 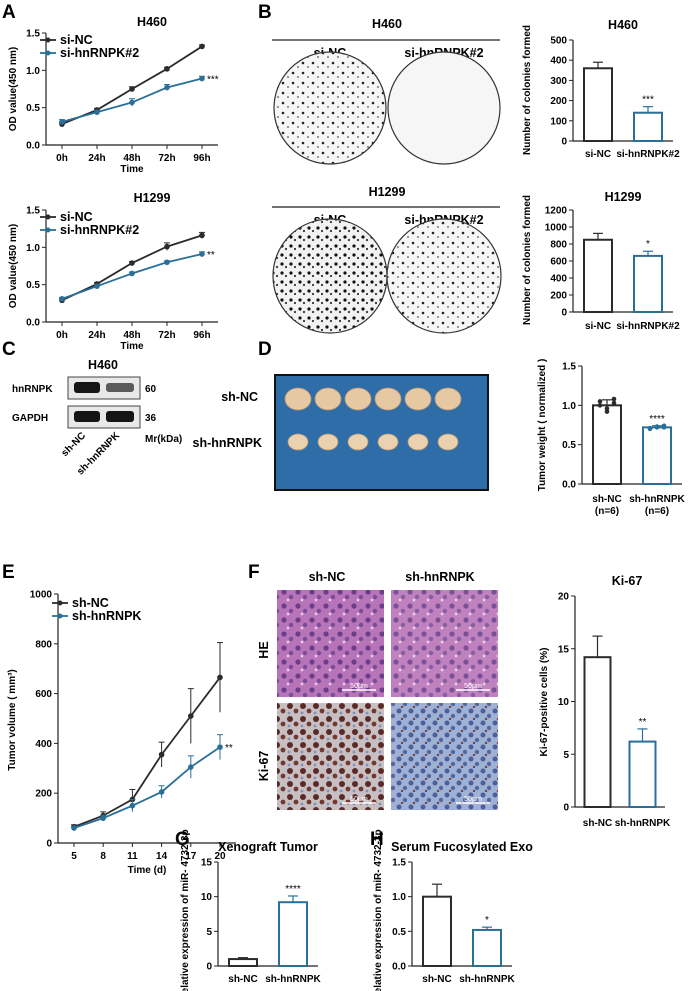 I want to click on bar-si-NC, so click(x=598, y=275).